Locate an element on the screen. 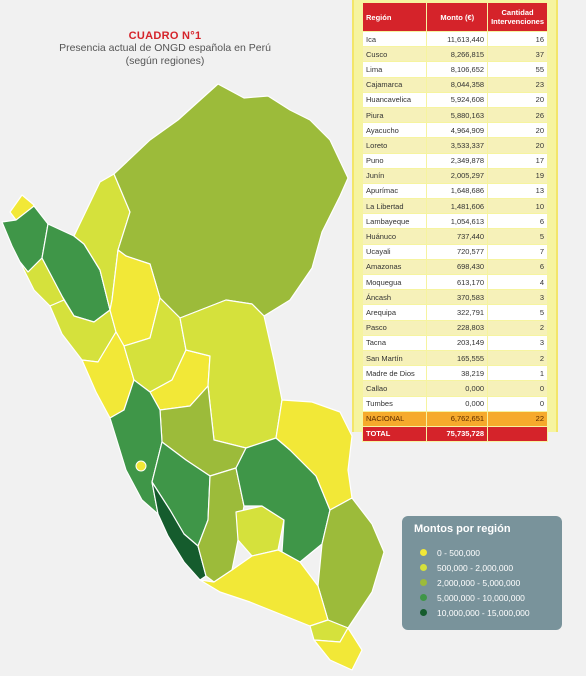 The height and width of the screenshot is (676, 586). cell-monto: 322,791 is located at coordinates (457, 312).